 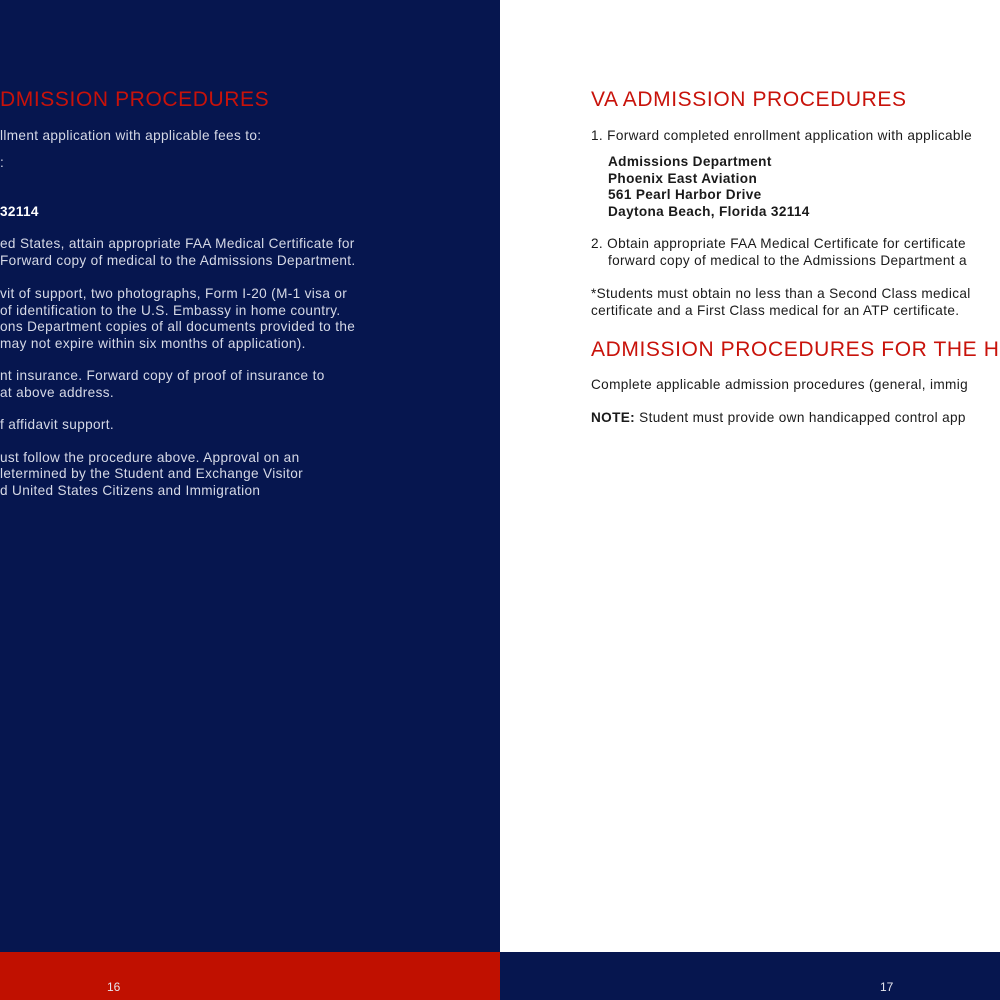 I want to click on section-heading: VA ADMISSION PROCEDURES, so click(x=749, y=99).